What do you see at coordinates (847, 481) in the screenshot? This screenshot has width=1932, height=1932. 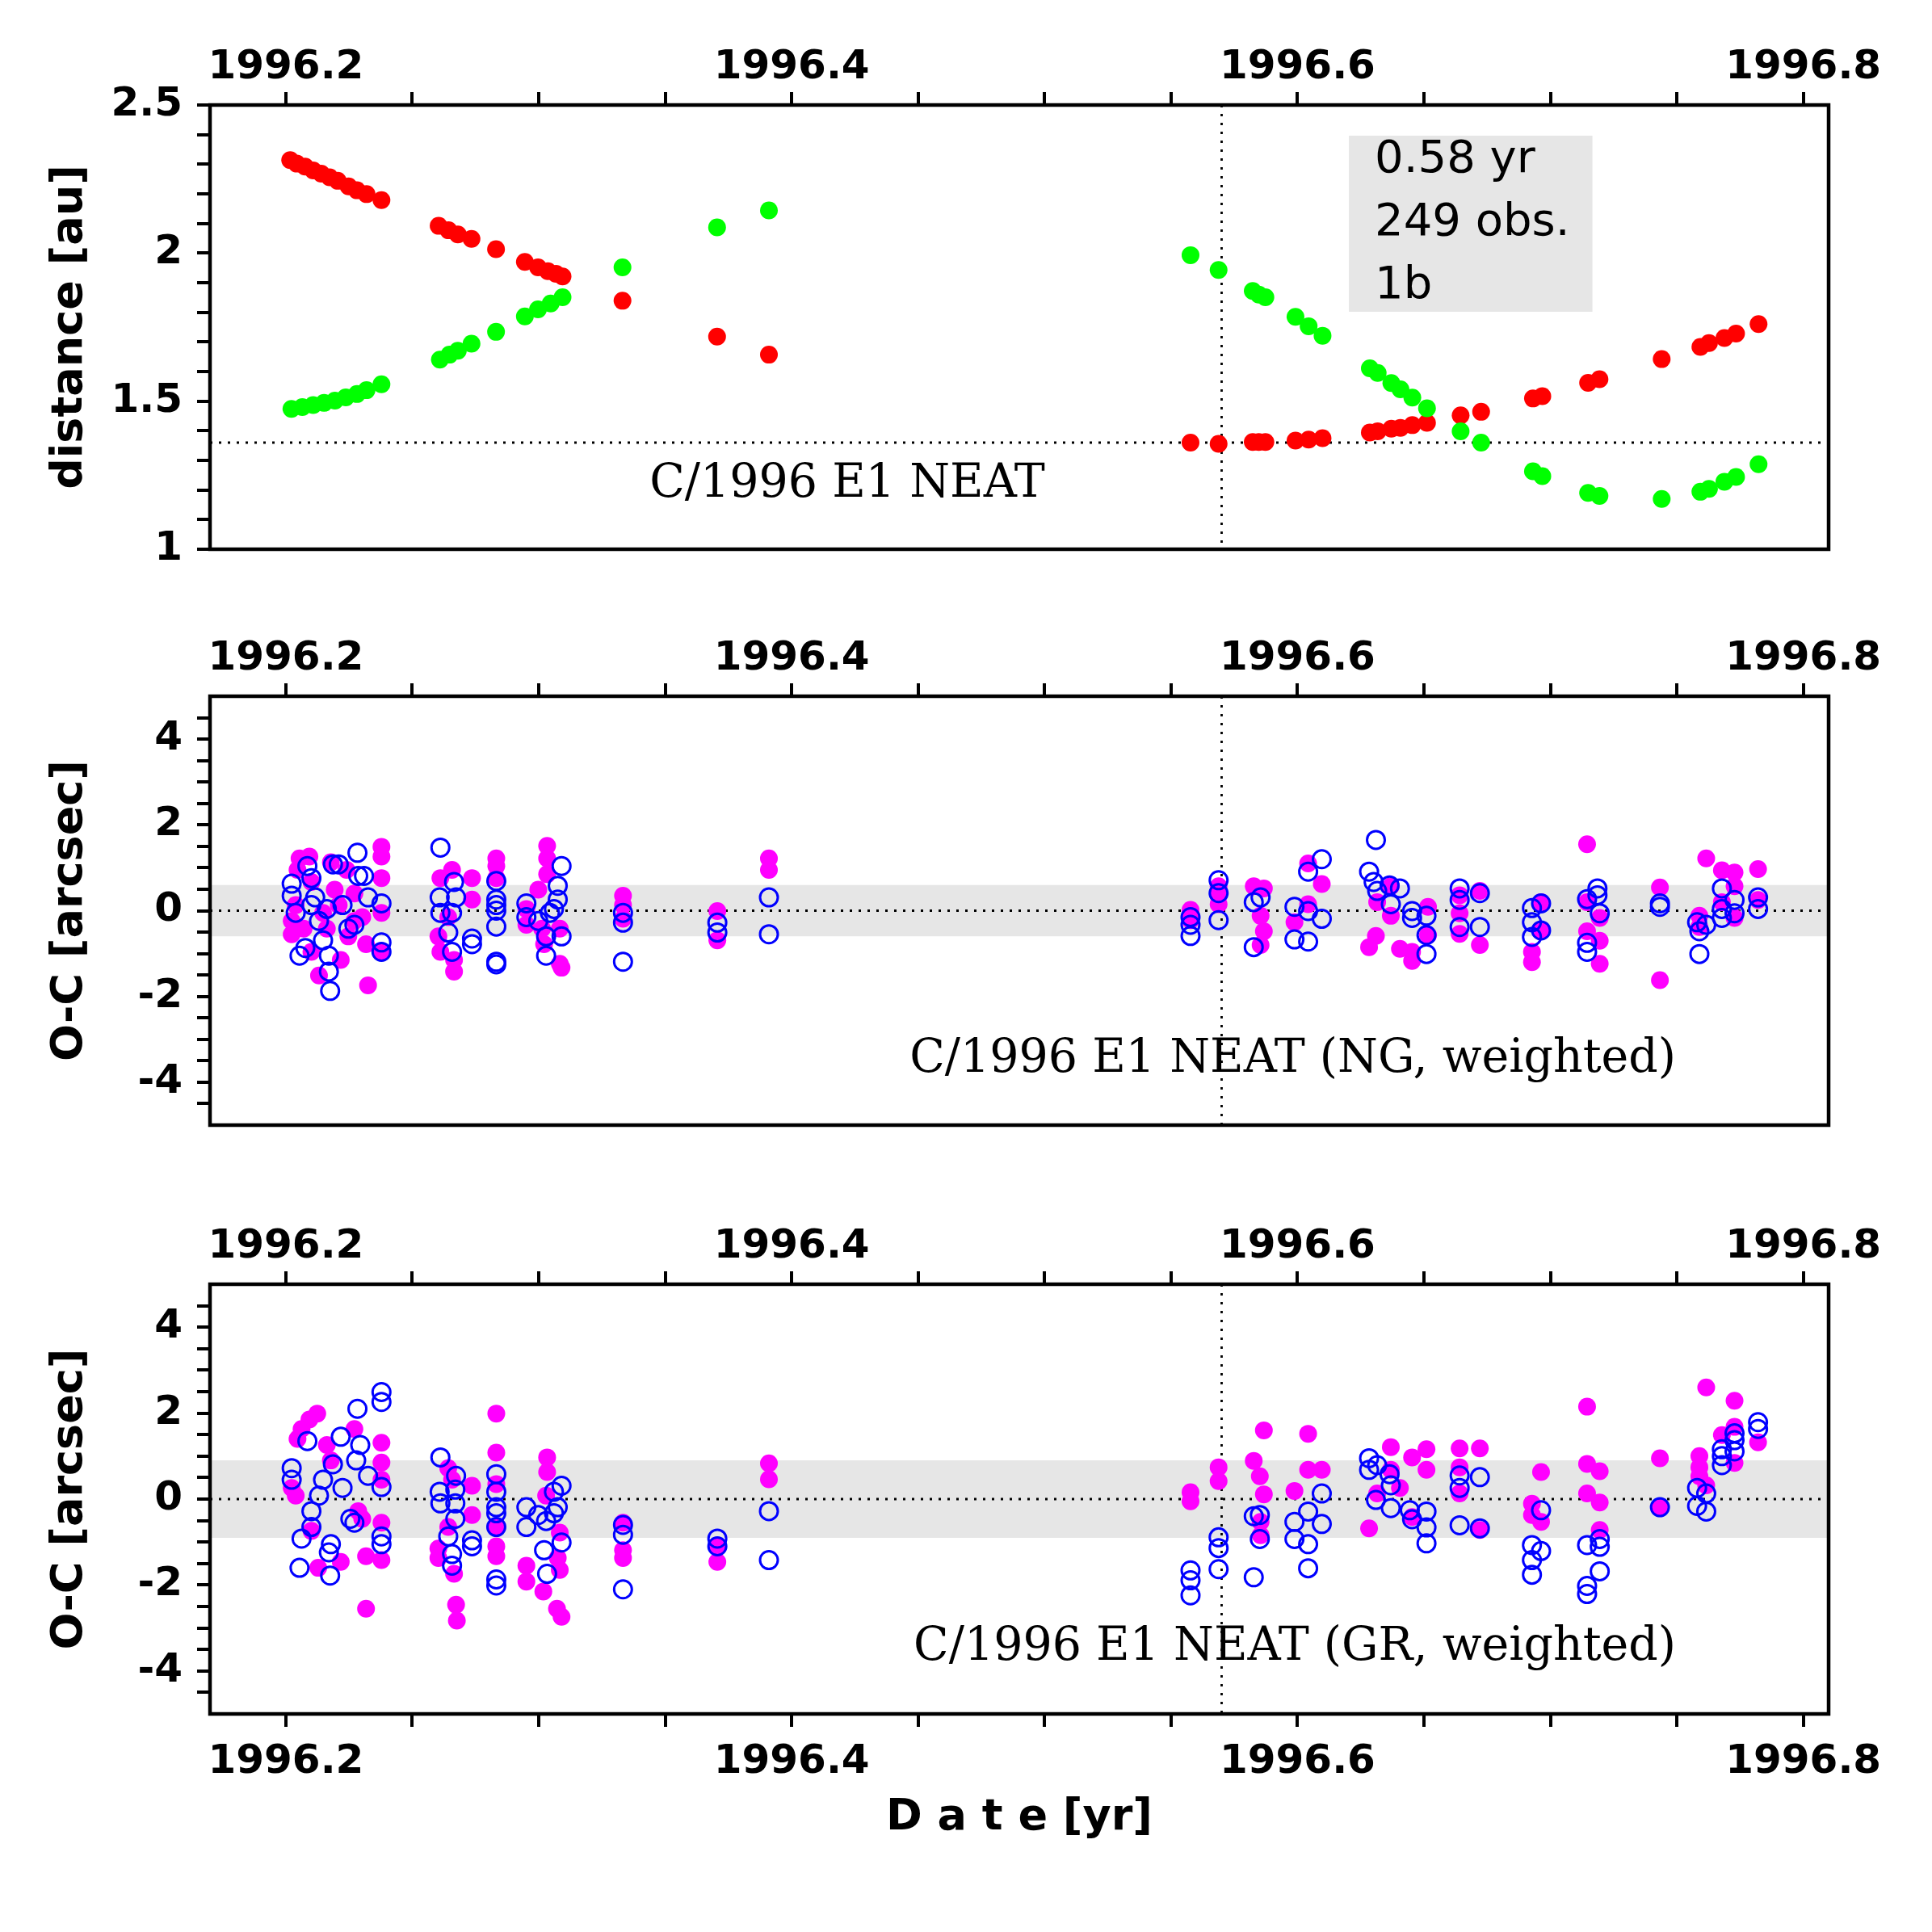 I see `annotation: C/1996 E1 NEAT` at bounding box center [847, 481].